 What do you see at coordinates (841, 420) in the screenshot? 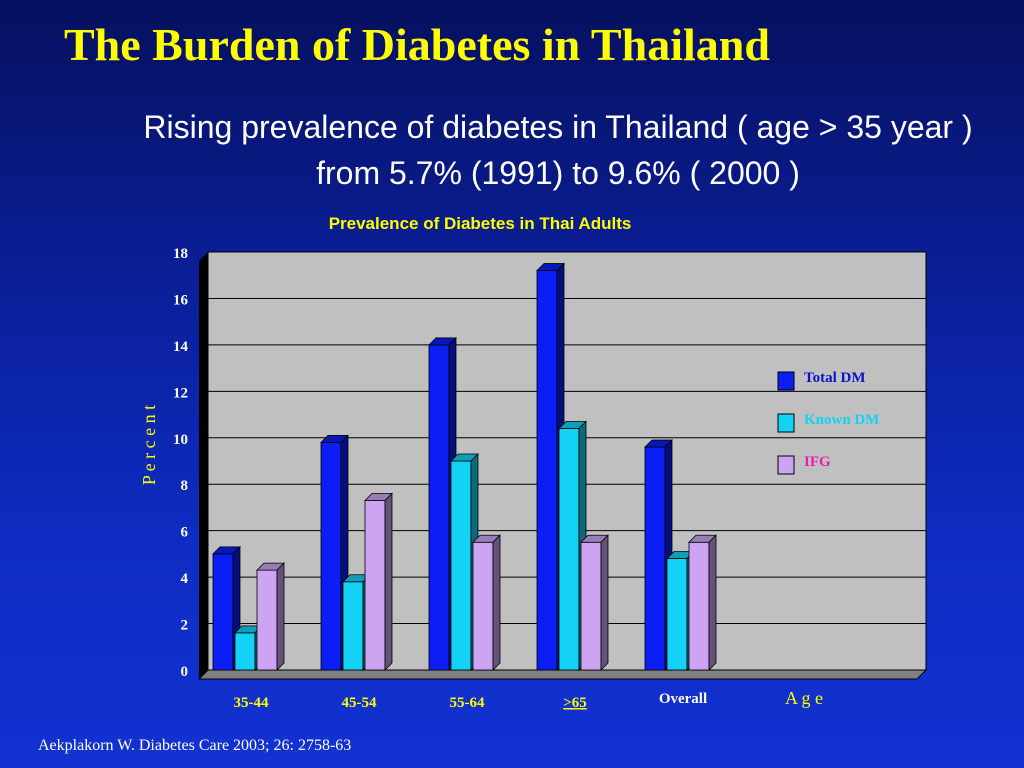
I see `legend-label: Known DM` at bounding box center [841, 420].